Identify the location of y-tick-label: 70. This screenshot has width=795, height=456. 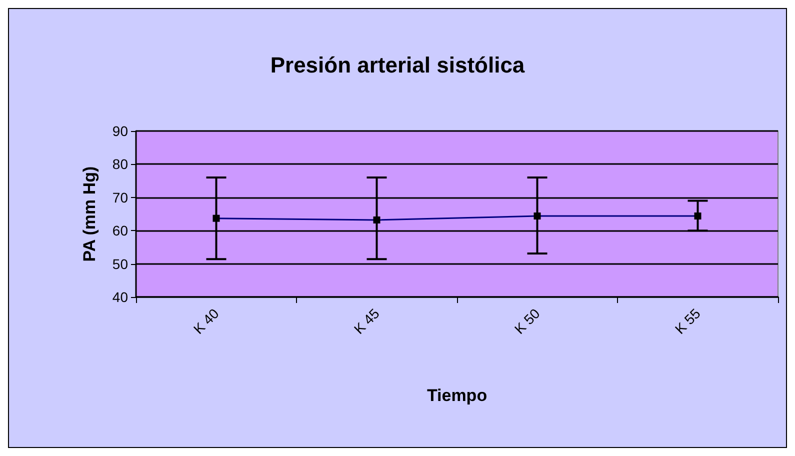
(120, 197).